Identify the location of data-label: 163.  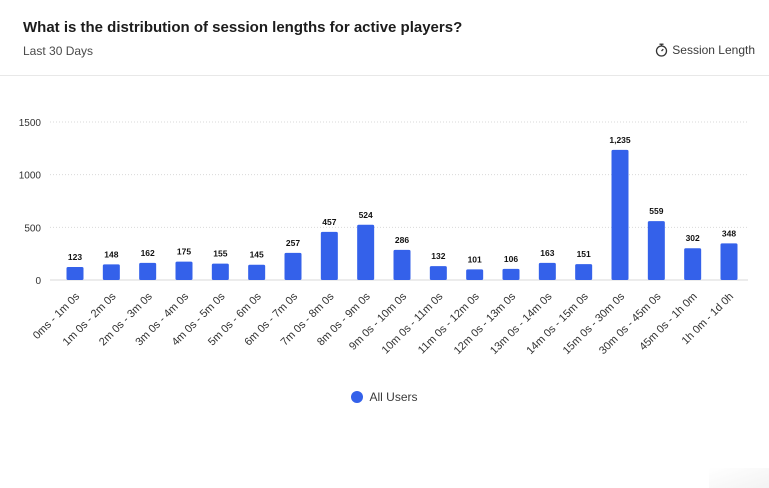
(547, 253).